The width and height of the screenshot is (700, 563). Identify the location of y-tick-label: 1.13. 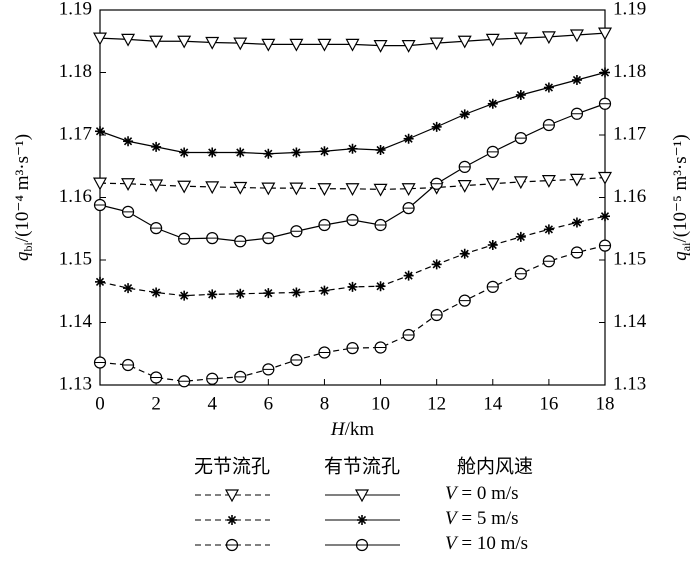
(75, 383).